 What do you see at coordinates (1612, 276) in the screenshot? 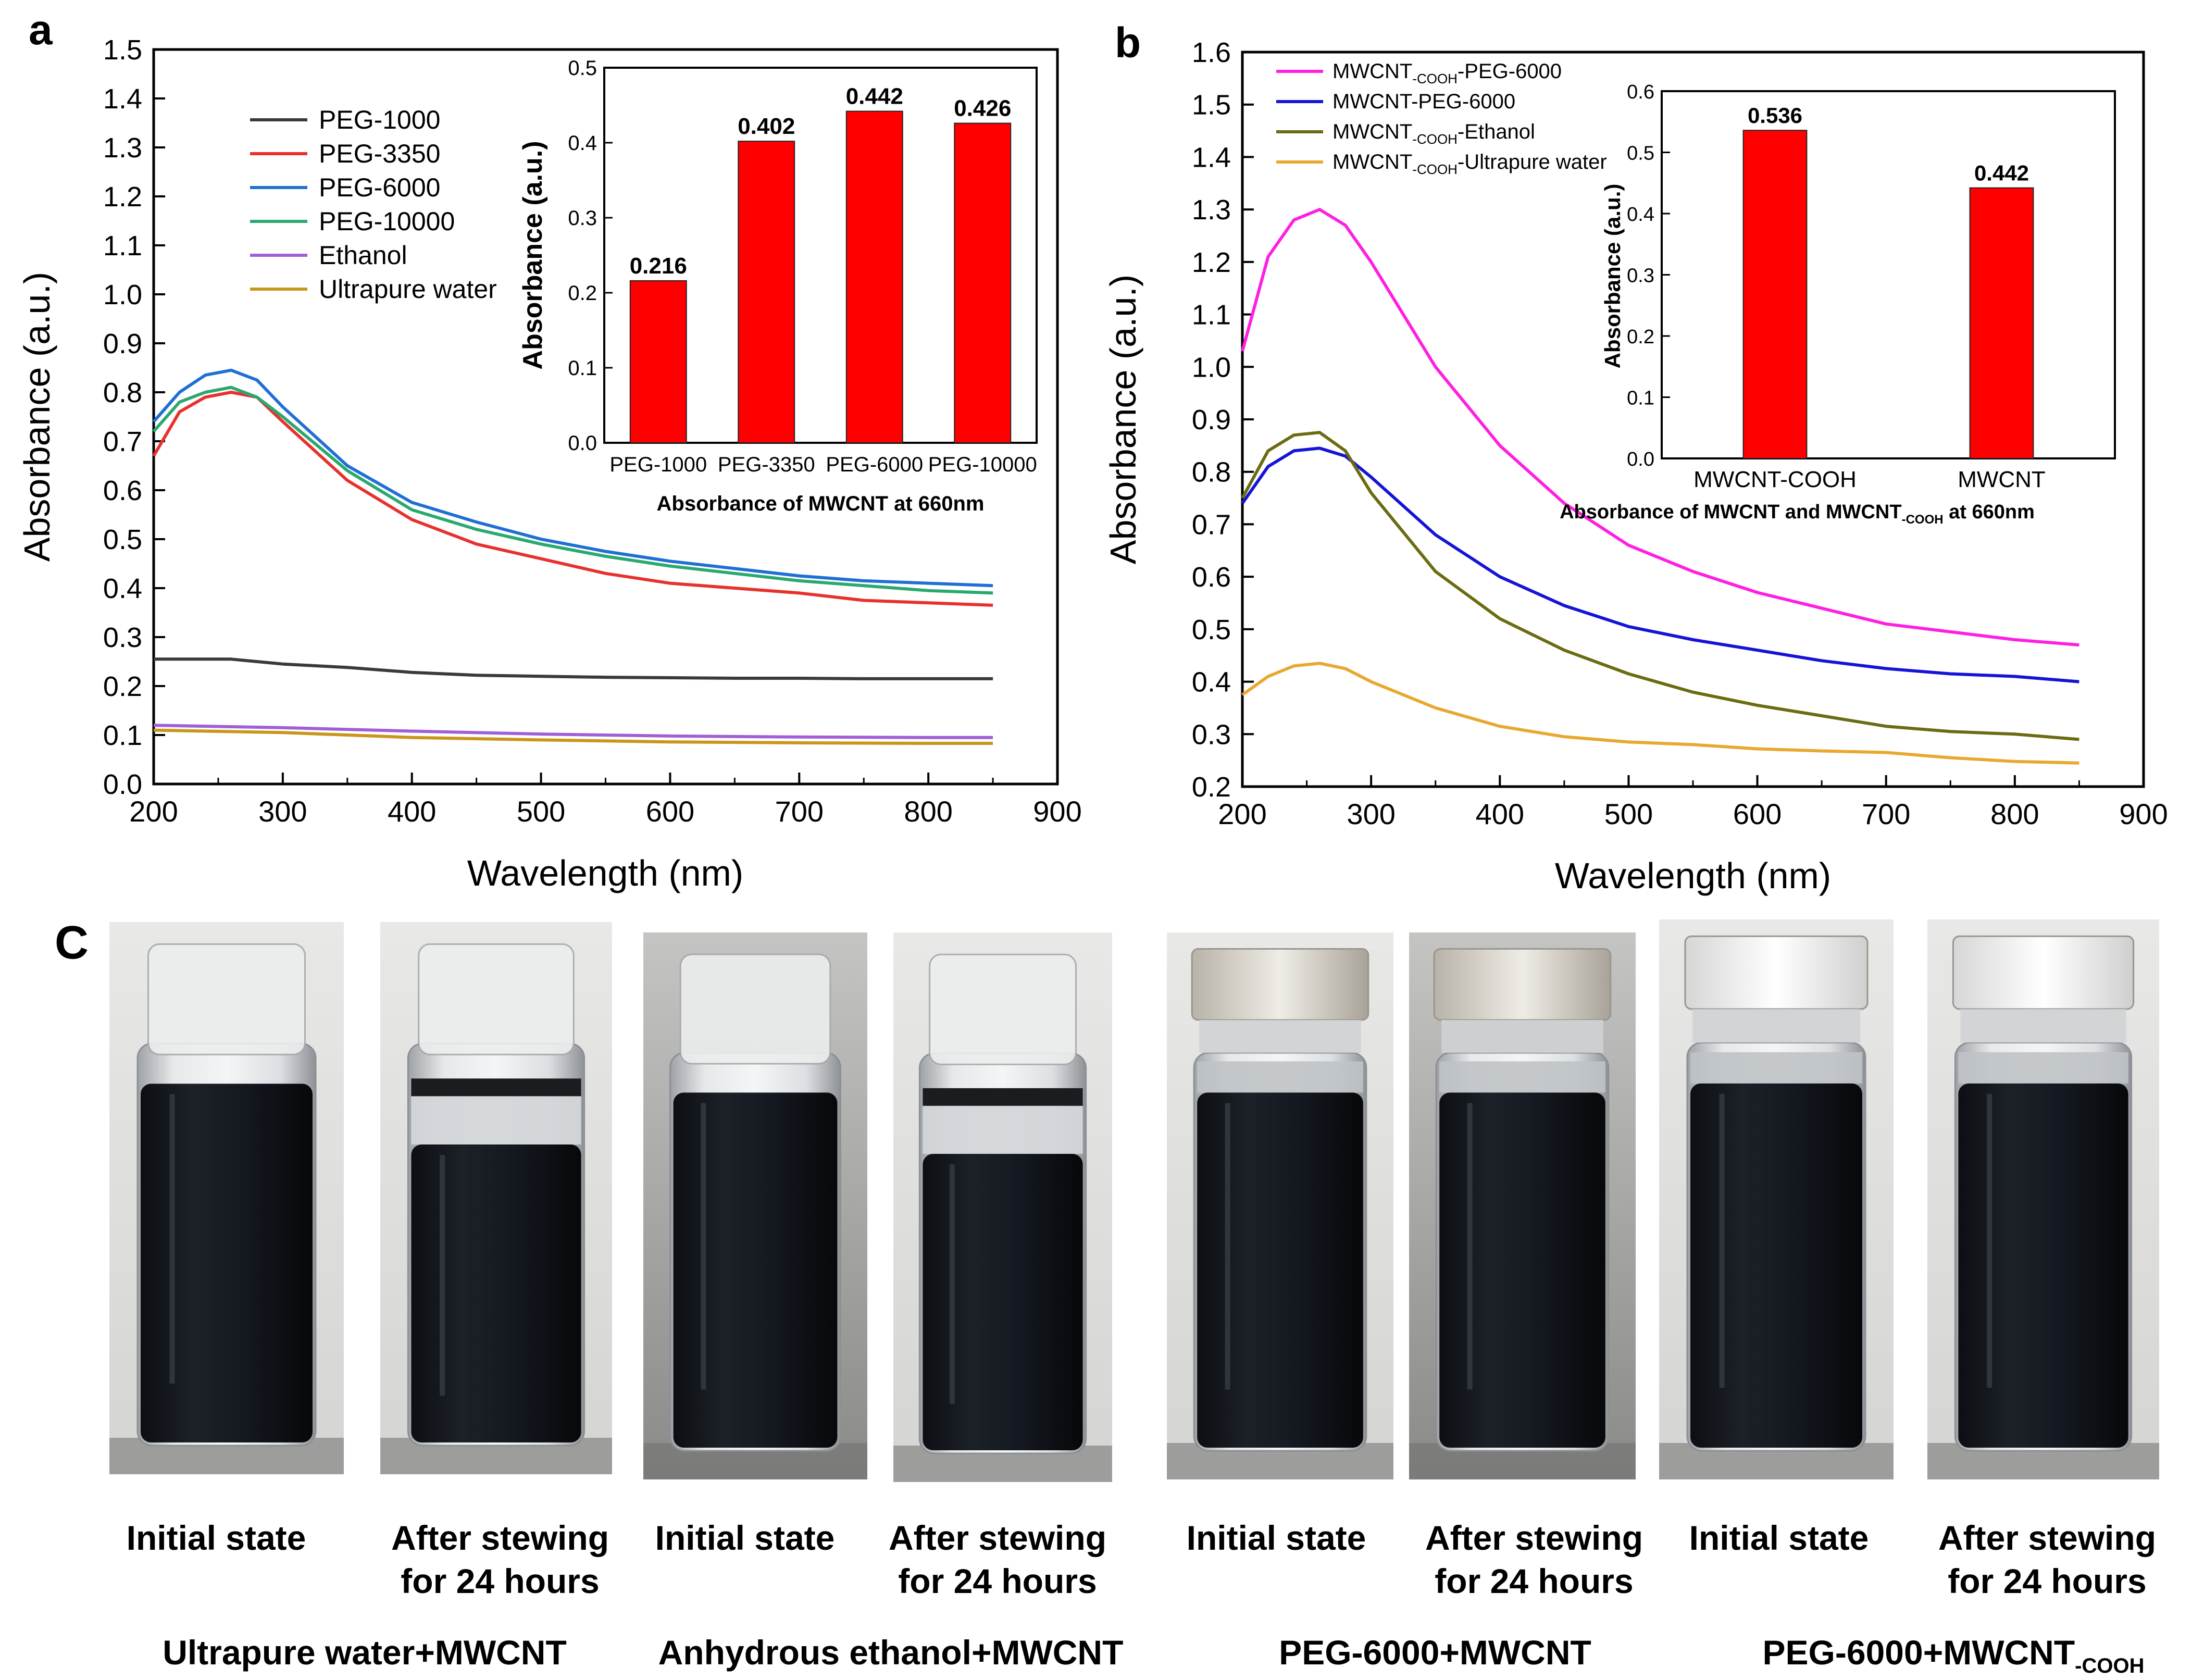
I see `panel-b-inset-y-label: Absorbance (a.u.)` at bounding box center [1612, 276].